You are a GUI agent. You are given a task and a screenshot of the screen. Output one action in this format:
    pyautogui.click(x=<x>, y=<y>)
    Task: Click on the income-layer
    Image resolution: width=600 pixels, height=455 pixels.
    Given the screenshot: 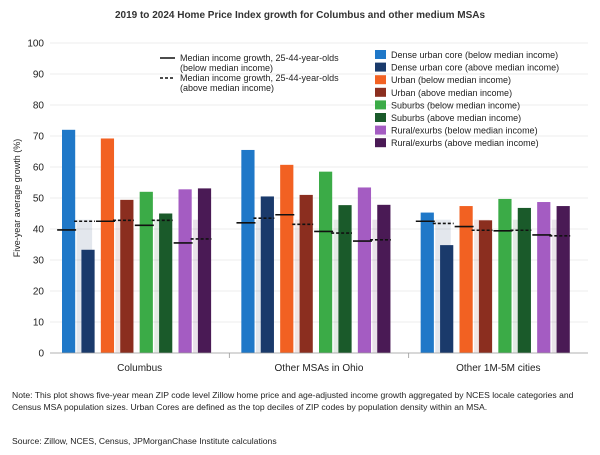 What is the action you would take?
    pyautogui.click(x=314, y=228)
    